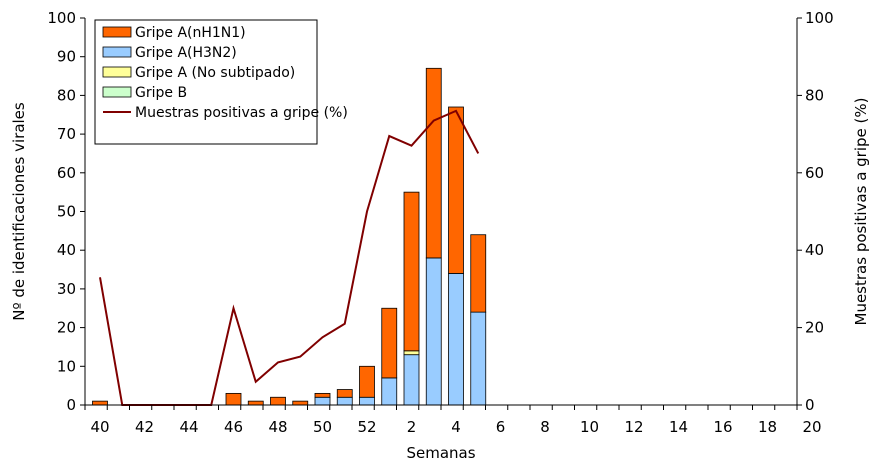  What do you see at coordinates (811, 427) in the screenshot?
I see `x-tick-label: 20` at bounding box center [811, 427].